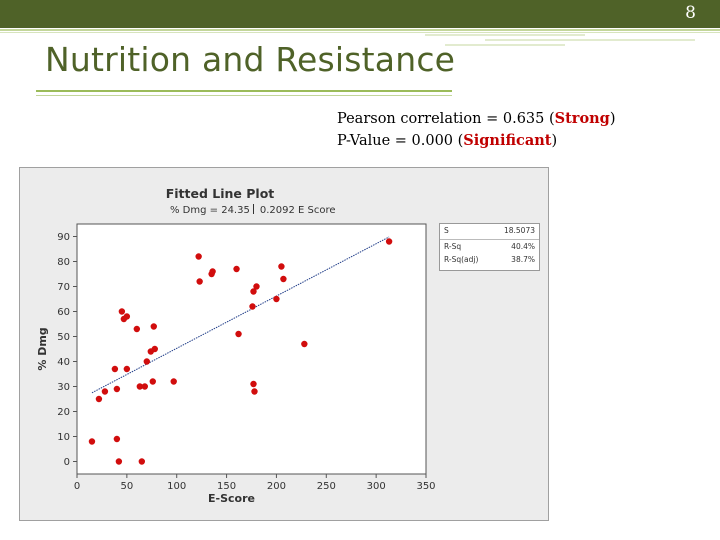  Describe the element at coordinates (63, 287) in the screenshot. I see `y-tick-label: 70` at that location.